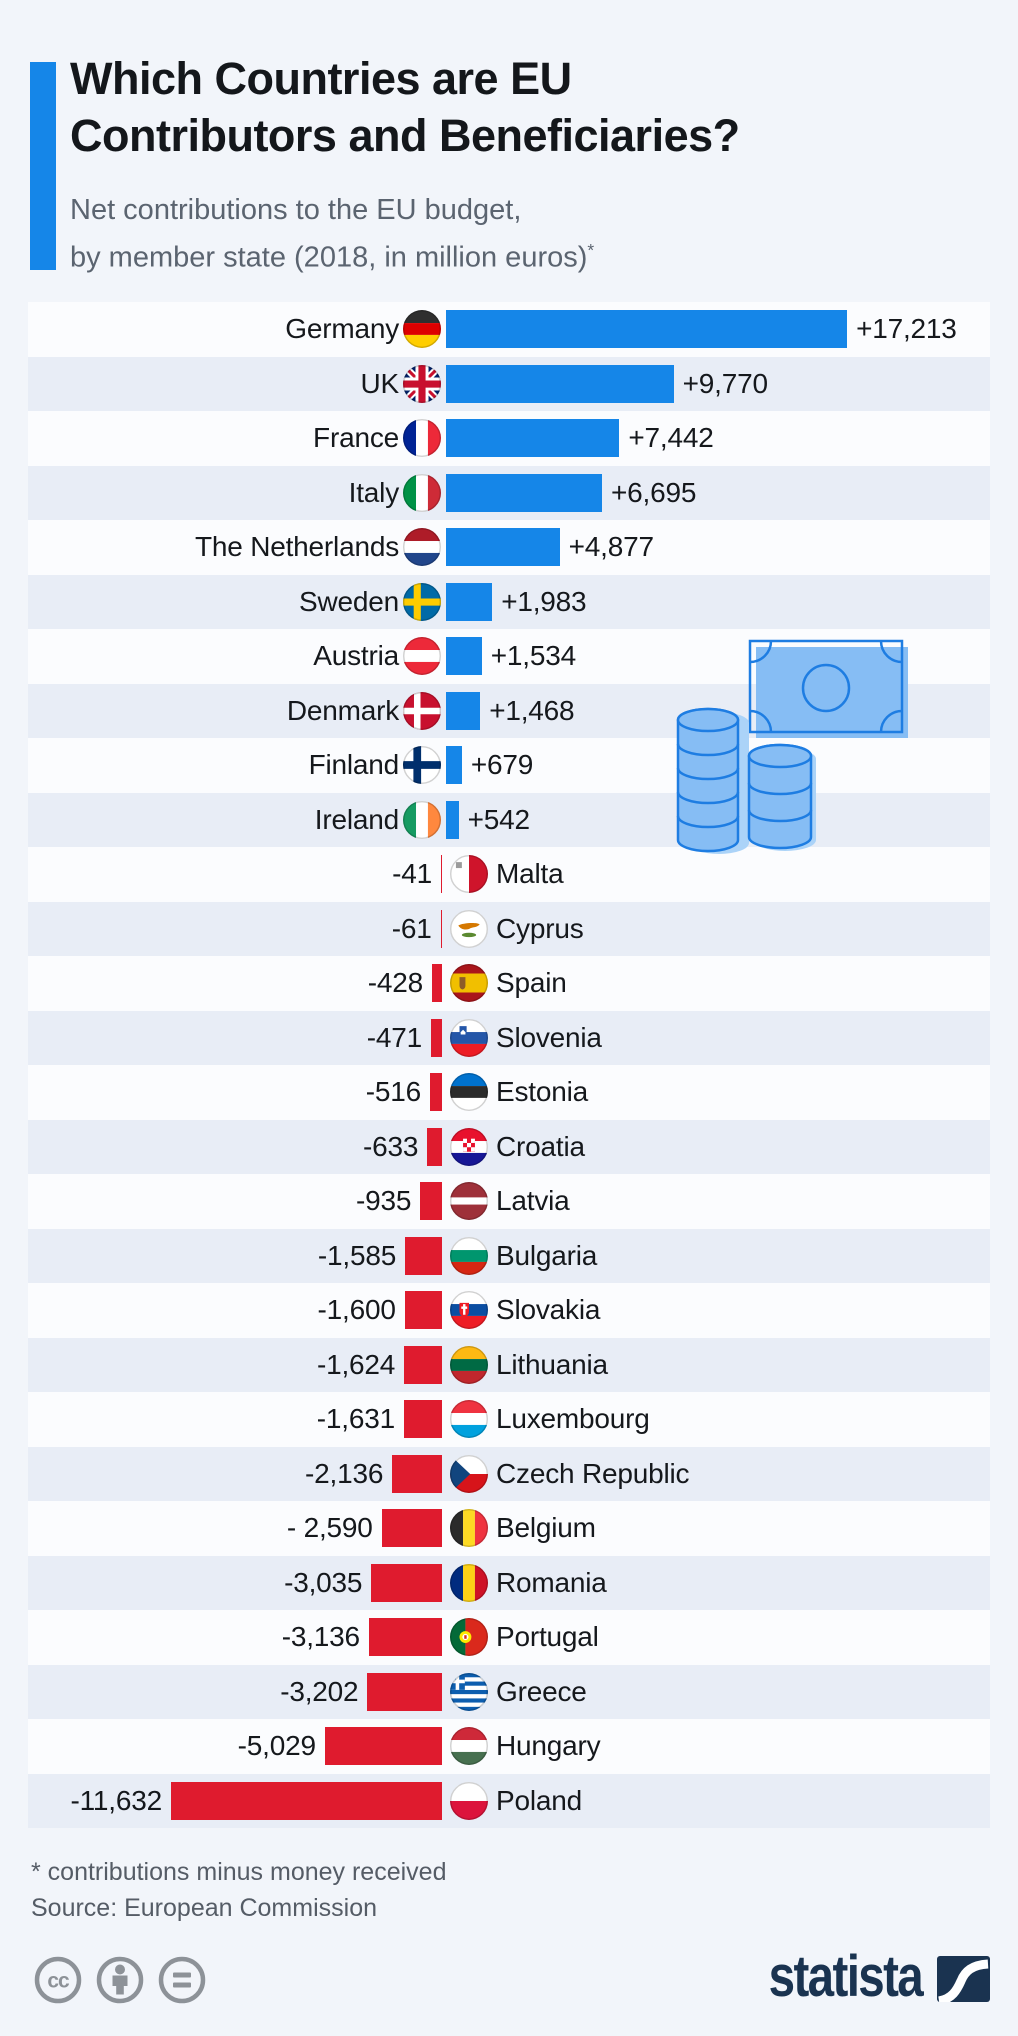  I want to click on value-bar-romania, so click(406, 1582).